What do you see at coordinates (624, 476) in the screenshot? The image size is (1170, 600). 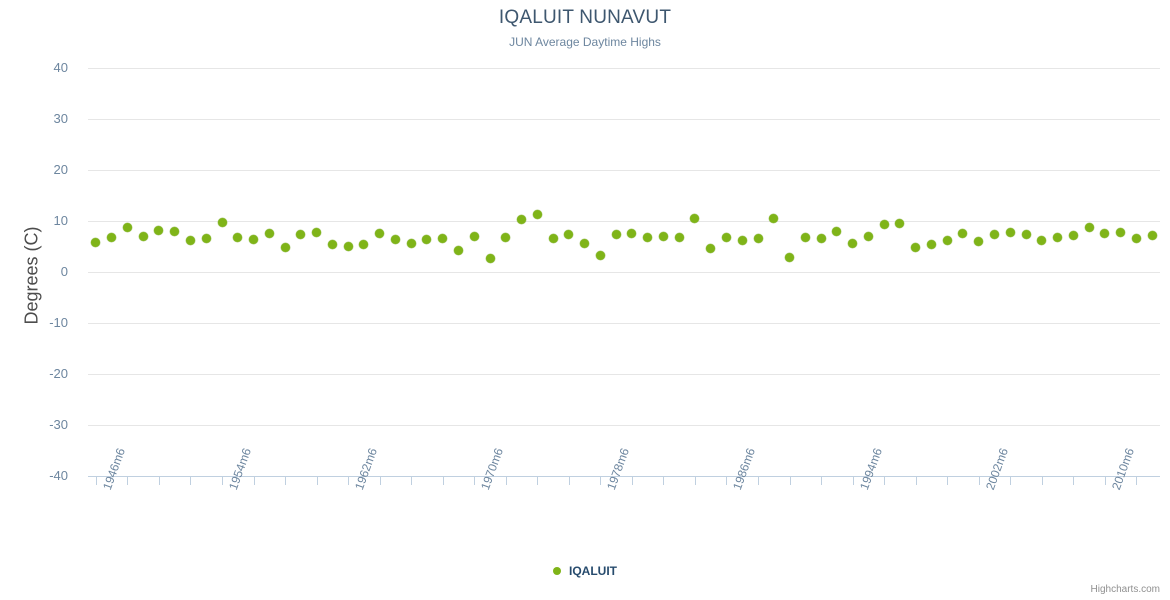 I see `x-axis-line` at bounding box center [624, 476].